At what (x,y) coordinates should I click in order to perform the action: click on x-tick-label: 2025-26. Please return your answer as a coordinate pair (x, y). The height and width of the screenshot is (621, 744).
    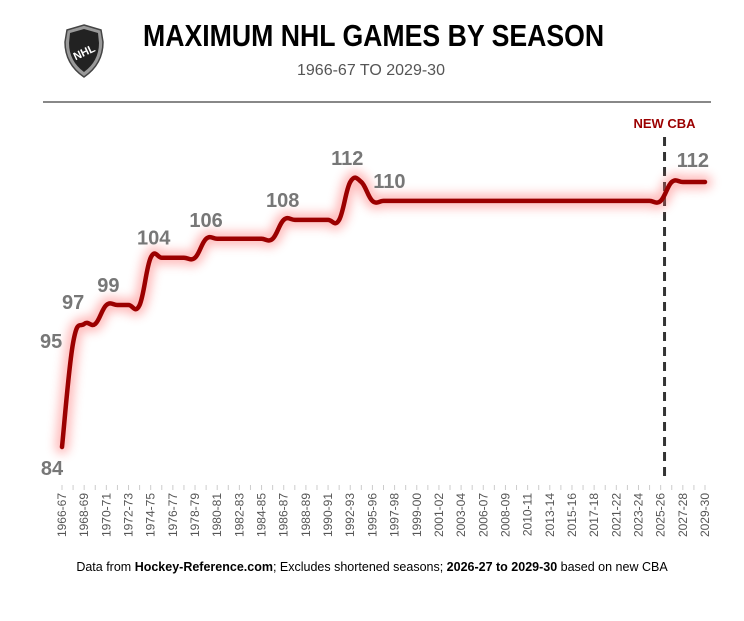
    Looking at the image, I should click on (661, 515).